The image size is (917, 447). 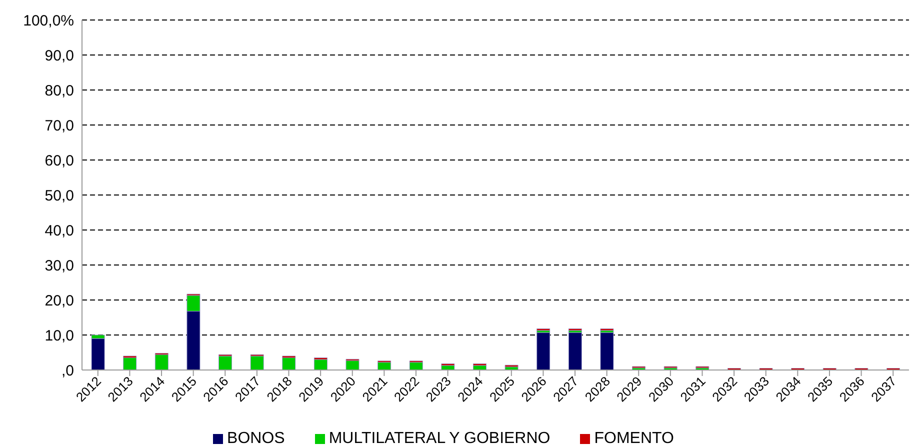 I want to click on y-tick-label: 60,0, so click(x=59, y=161).